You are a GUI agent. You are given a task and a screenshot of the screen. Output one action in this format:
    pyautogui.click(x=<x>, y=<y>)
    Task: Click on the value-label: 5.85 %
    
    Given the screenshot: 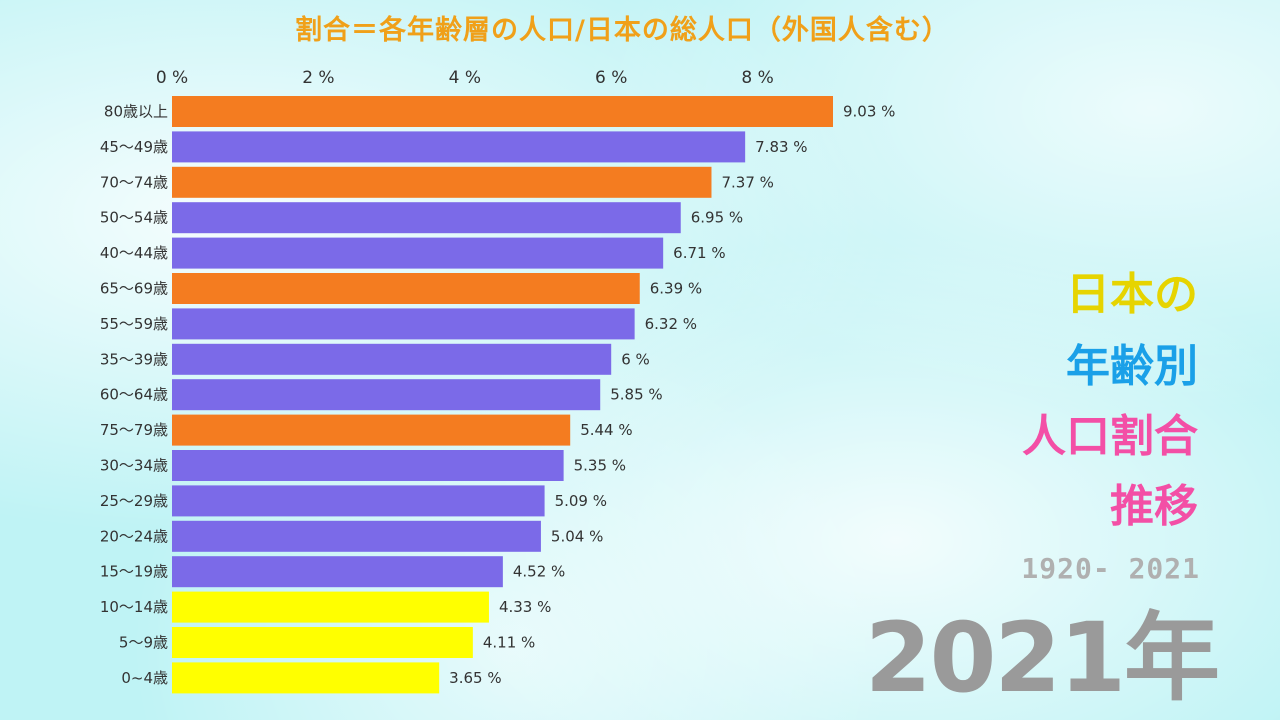 What is the action you would take?
    pyautogui.click(x=636, y=395)
    